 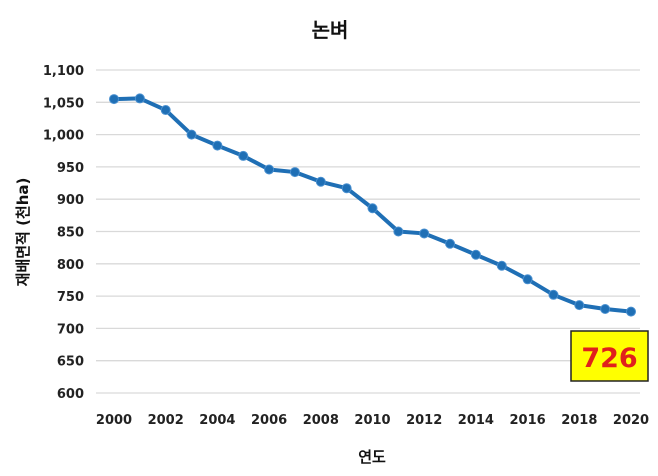 What do you see at coordinates (63, 103) in the screenshot?
I see `y-tick-label: 1,050` at bounding box center [63, 103].